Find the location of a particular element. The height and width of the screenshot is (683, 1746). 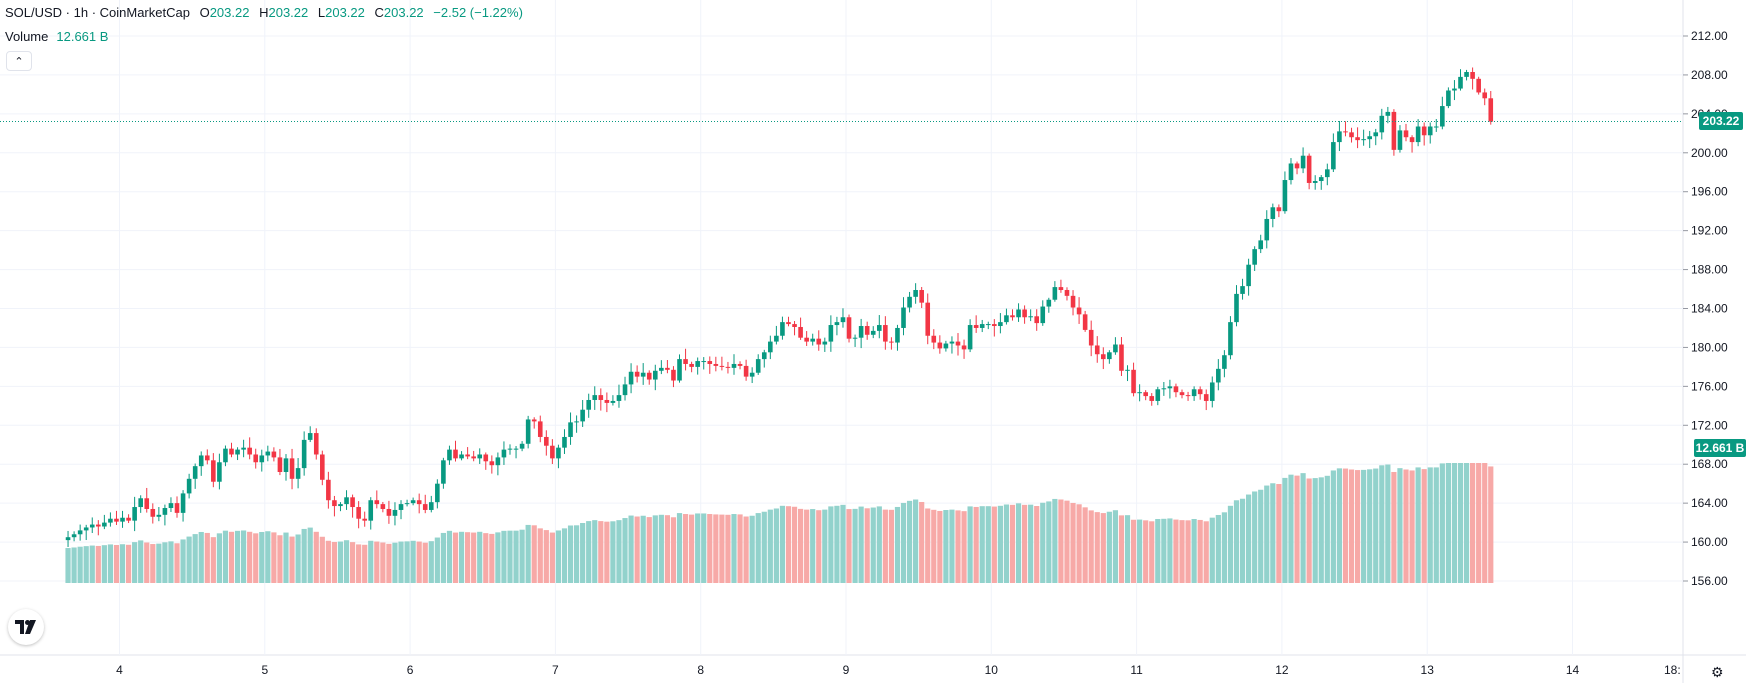

time-tick-label: 6 is located at coordinates (410, 670).